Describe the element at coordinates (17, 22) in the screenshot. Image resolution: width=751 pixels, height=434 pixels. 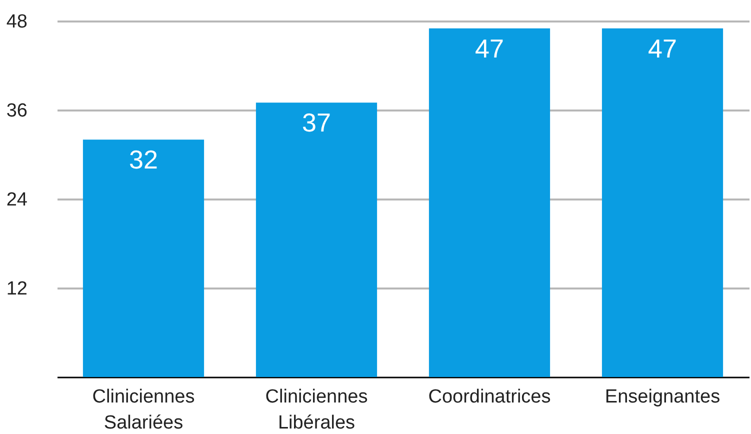
I see `y-tick-label: 48` at that location.